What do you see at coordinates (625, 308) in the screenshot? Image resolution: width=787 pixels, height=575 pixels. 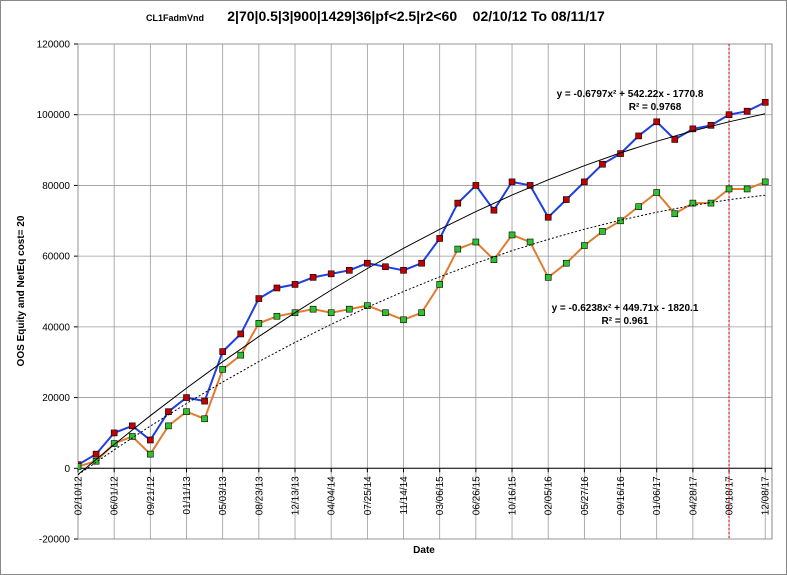 I see `trendline-equation: y = -0.6238x² + 449.71x - 1820.1` at bounding box center [625, 308].